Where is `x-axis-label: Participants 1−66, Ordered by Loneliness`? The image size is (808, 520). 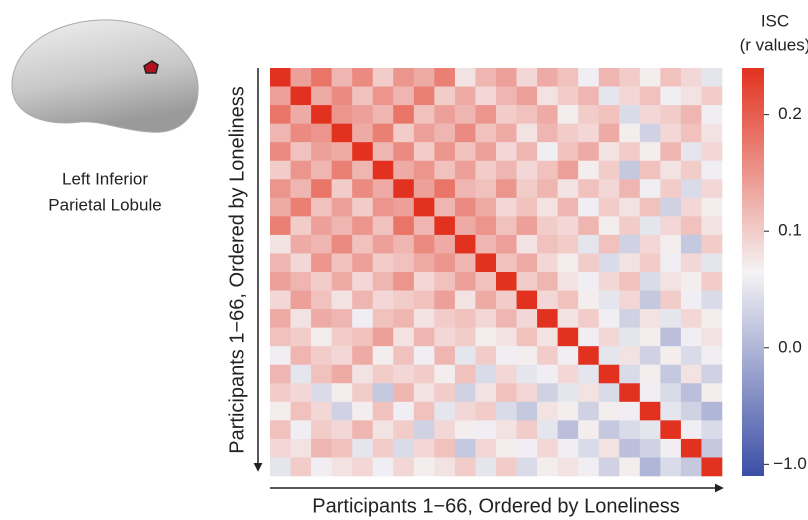 x-axis-label: Participants 1−66, Ordered by Loneliness is located at coordinates (495, 506).